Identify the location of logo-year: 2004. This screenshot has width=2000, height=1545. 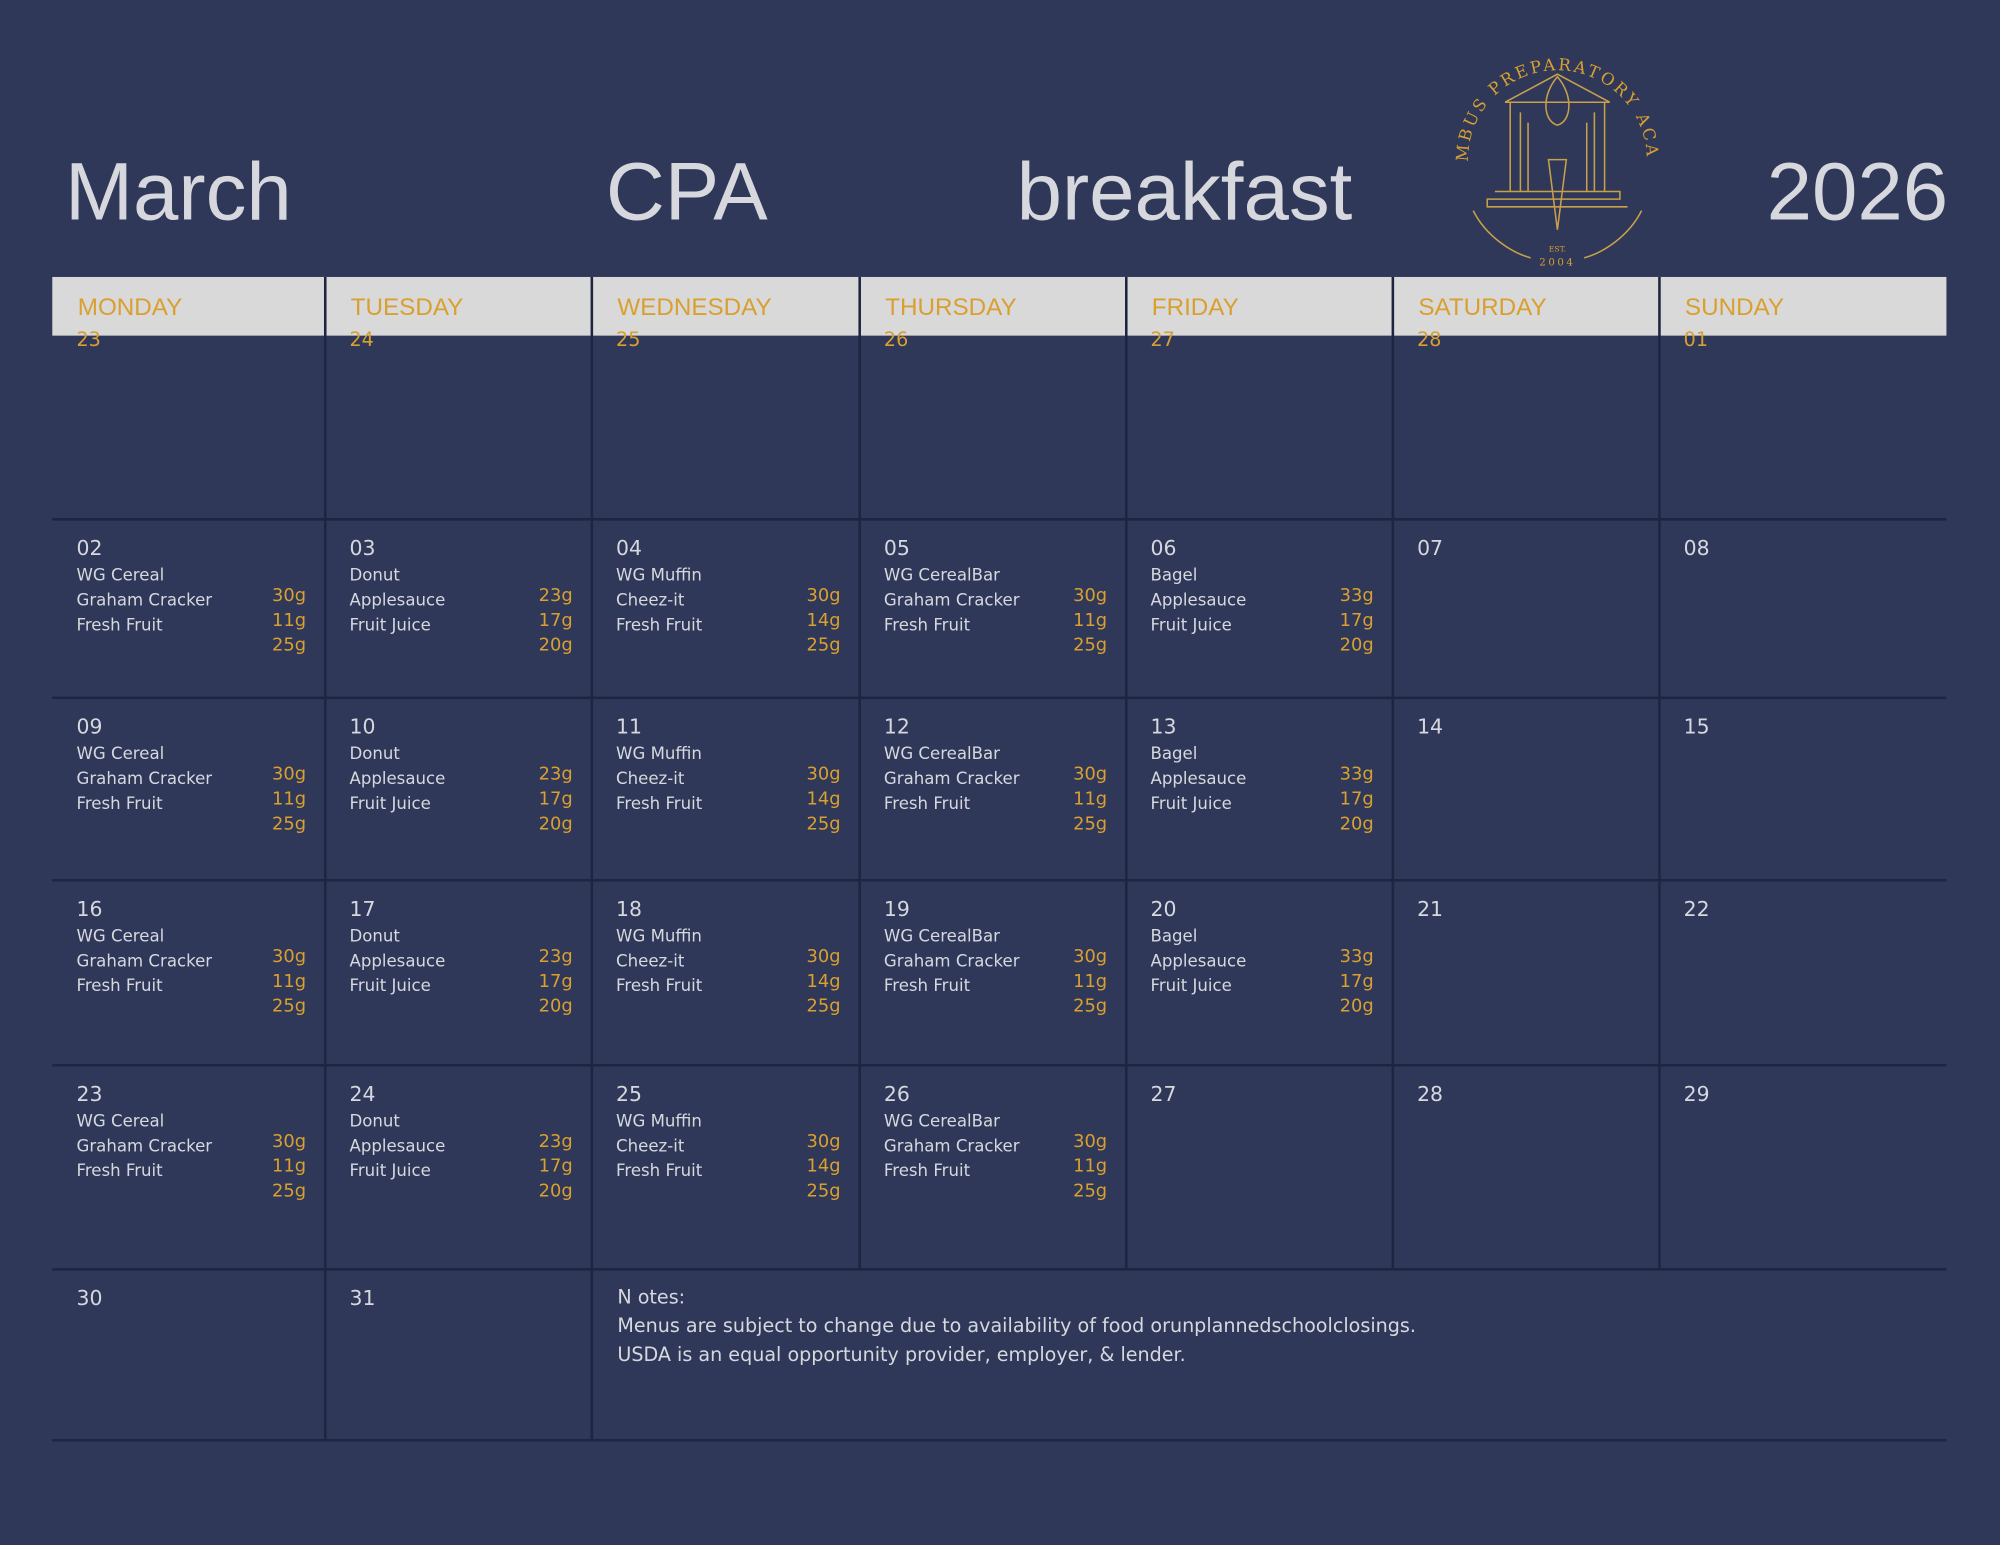
(1557, 262).